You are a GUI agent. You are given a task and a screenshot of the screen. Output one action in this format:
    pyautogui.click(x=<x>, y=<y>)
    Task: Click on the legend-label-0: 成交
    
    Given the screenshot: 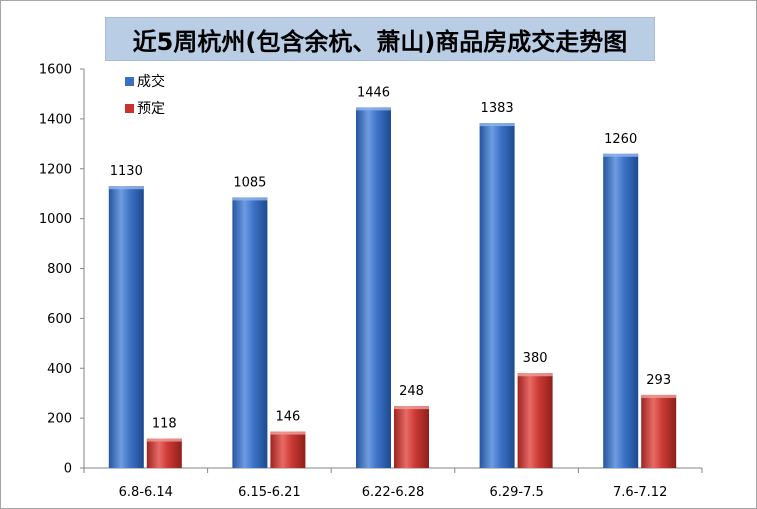 What is the action you would take?
    pyautogui.click(x=151, y=81)
    